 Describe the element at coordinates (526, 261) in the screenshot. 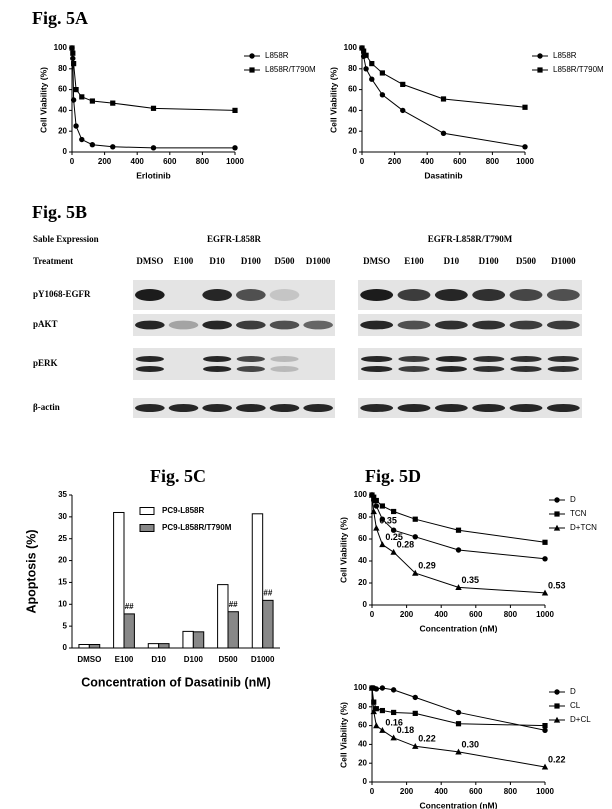

I see `lane-label: D500` at that location.